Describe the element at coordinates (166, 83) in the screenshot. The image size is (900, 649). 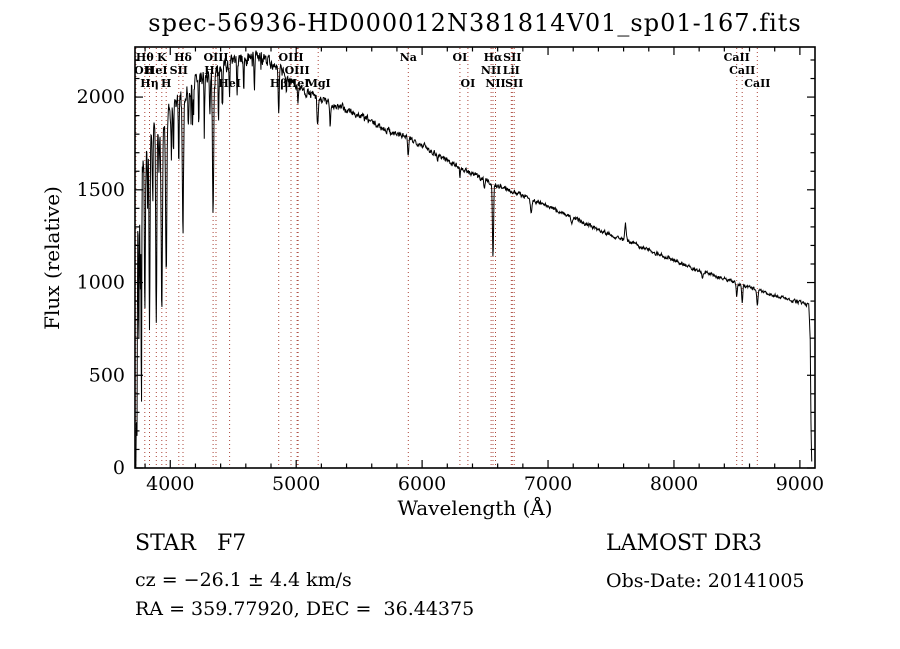
I see `line-label-H: H` at that location.